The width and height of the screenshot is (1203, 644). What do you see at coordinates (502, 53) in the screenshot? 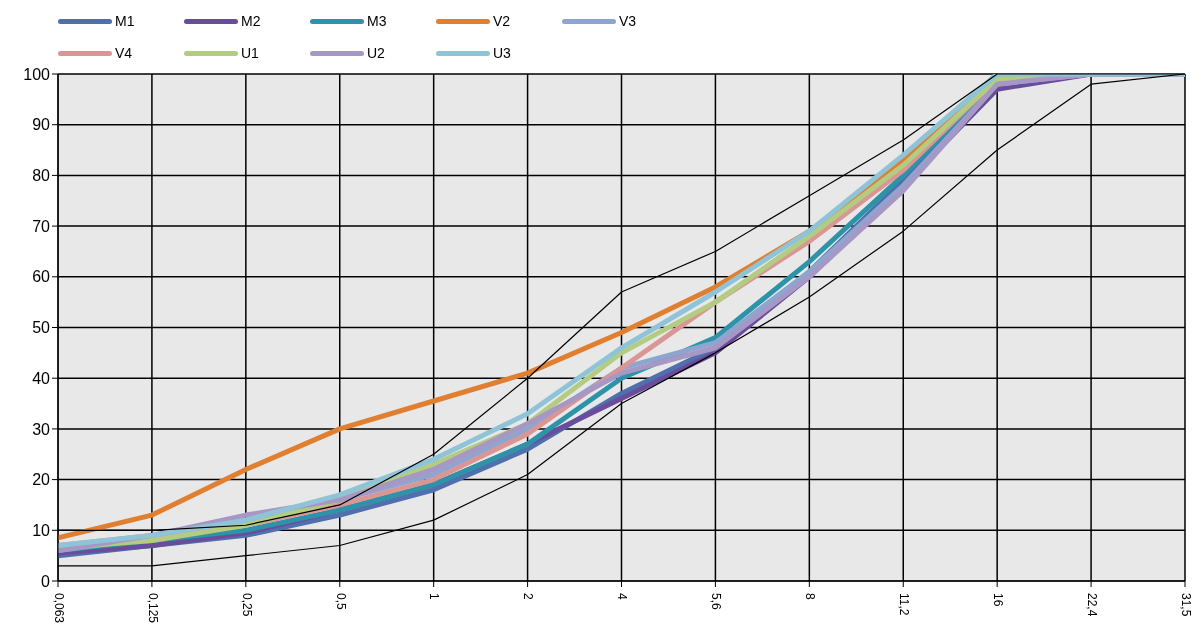
I see `legend-label: U3` at bounding box center [502, 53].